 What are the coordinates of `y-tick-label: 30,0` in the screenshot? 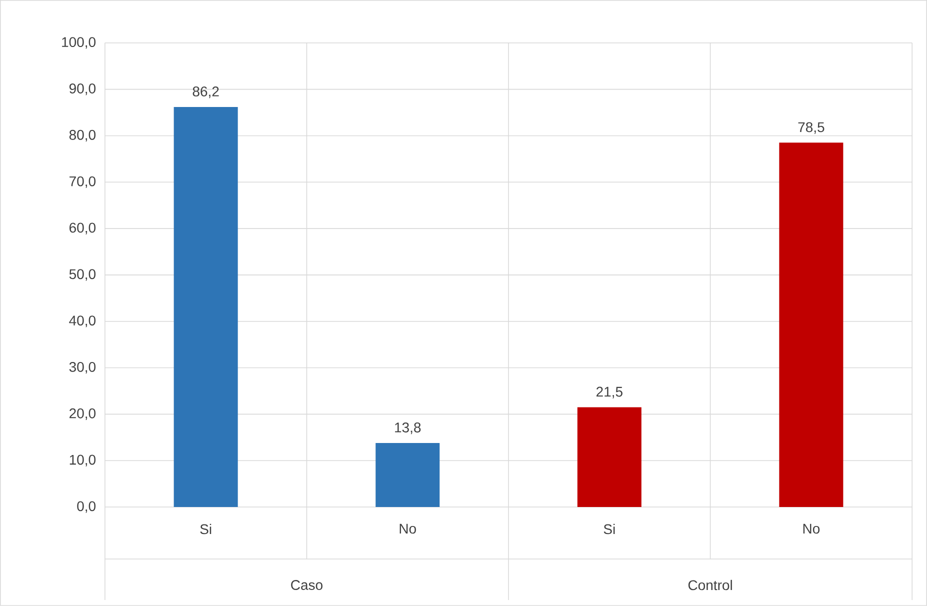 It's located at (82, 368).